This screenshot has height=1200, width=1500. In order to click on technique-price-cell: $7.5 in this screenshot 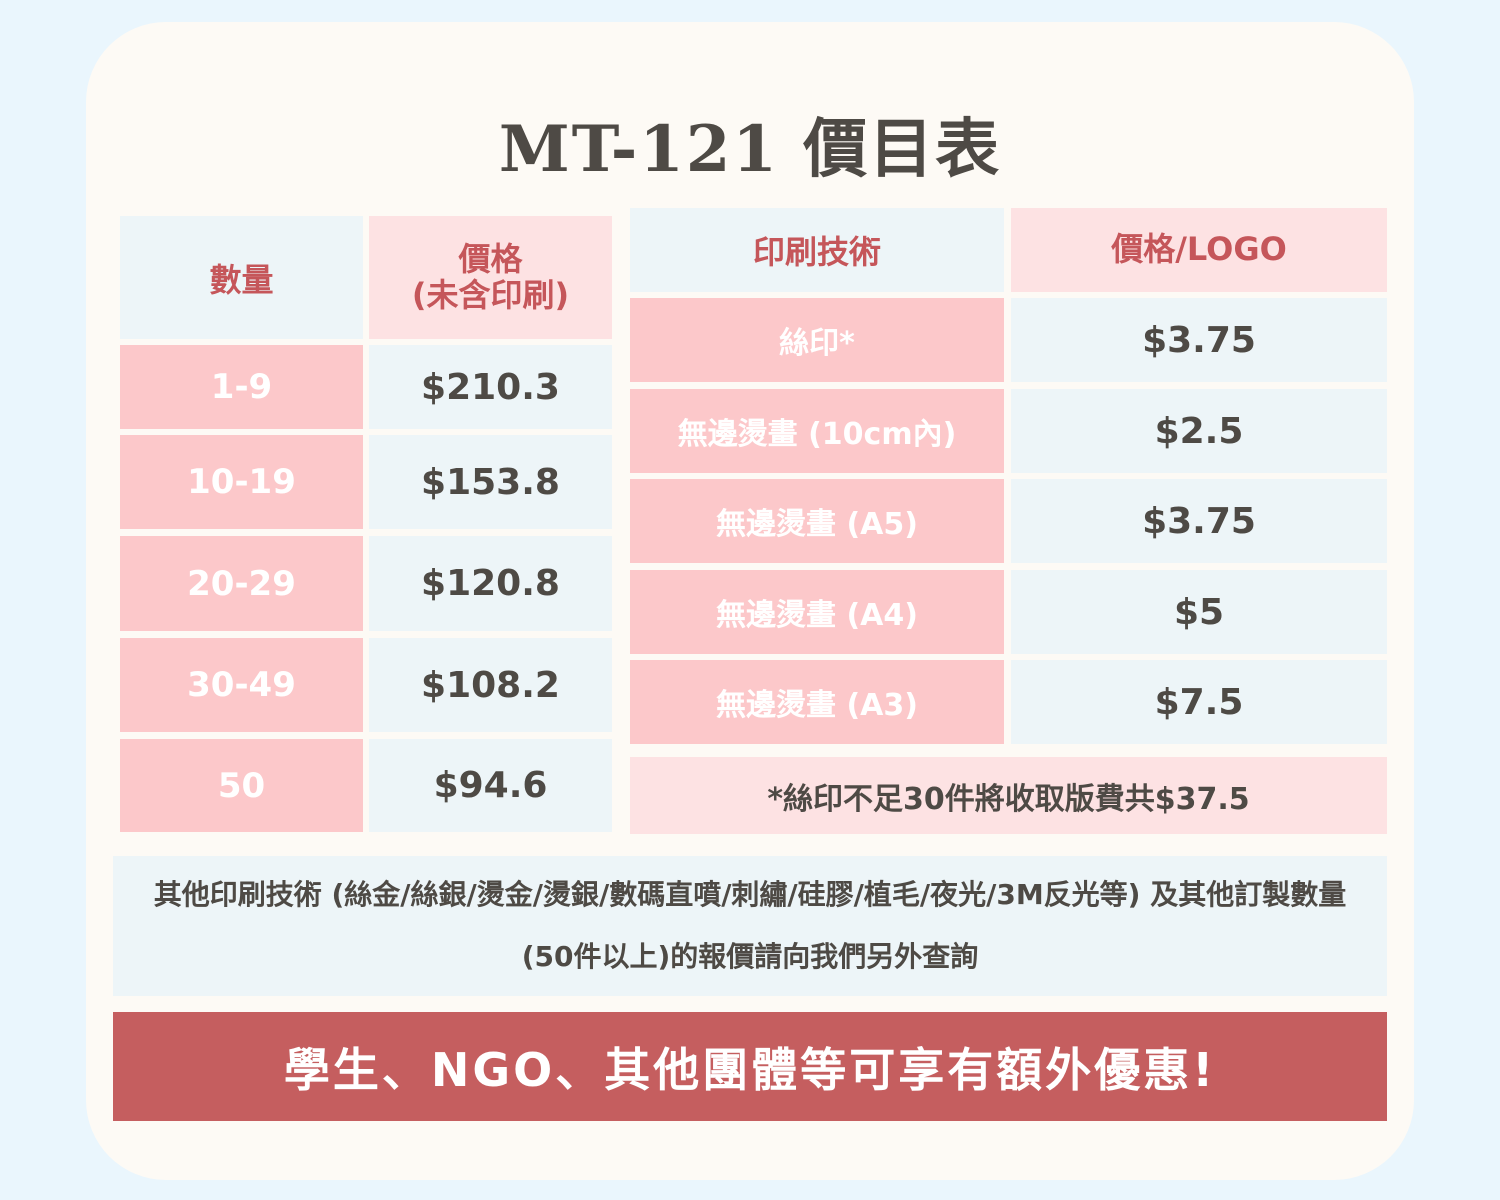, I will do `click(1199, 702)`.